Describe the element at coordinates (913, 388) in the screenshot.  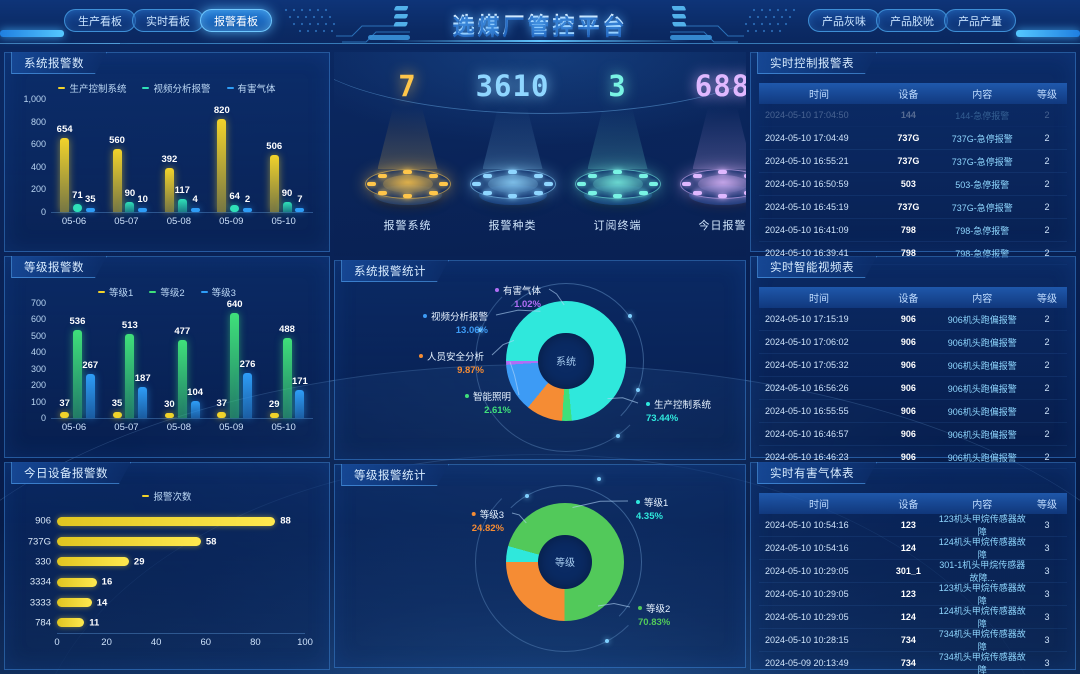
I see `table-row: 2024-05-10 16:56:26 906 906机头跑偏报警 2` at that location.